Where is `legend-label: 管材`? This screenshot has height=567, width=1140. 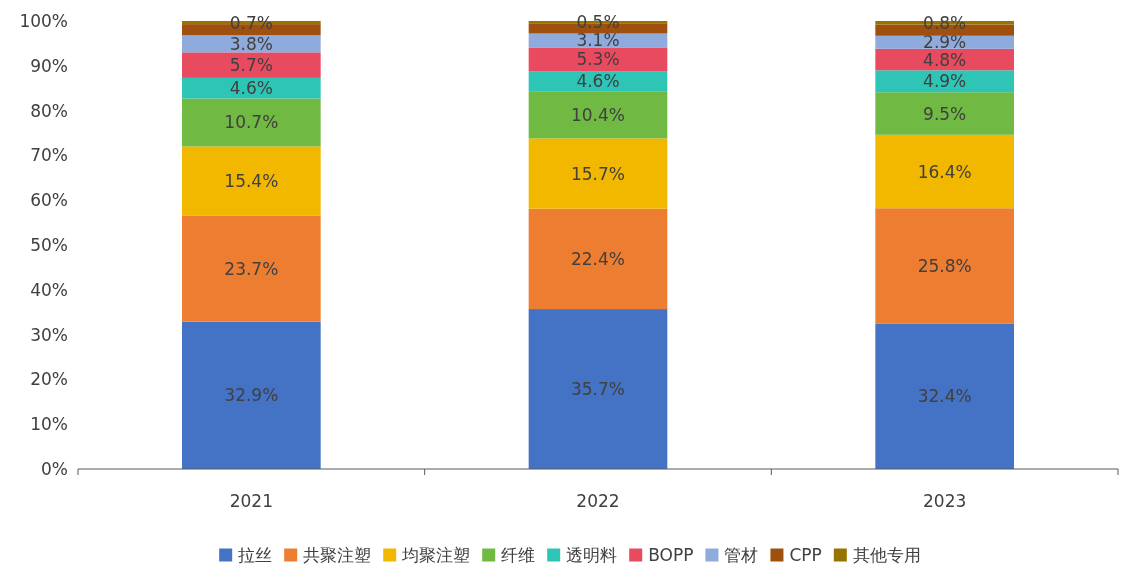 legend-label: 管材 is located at coordinates (741, 555).